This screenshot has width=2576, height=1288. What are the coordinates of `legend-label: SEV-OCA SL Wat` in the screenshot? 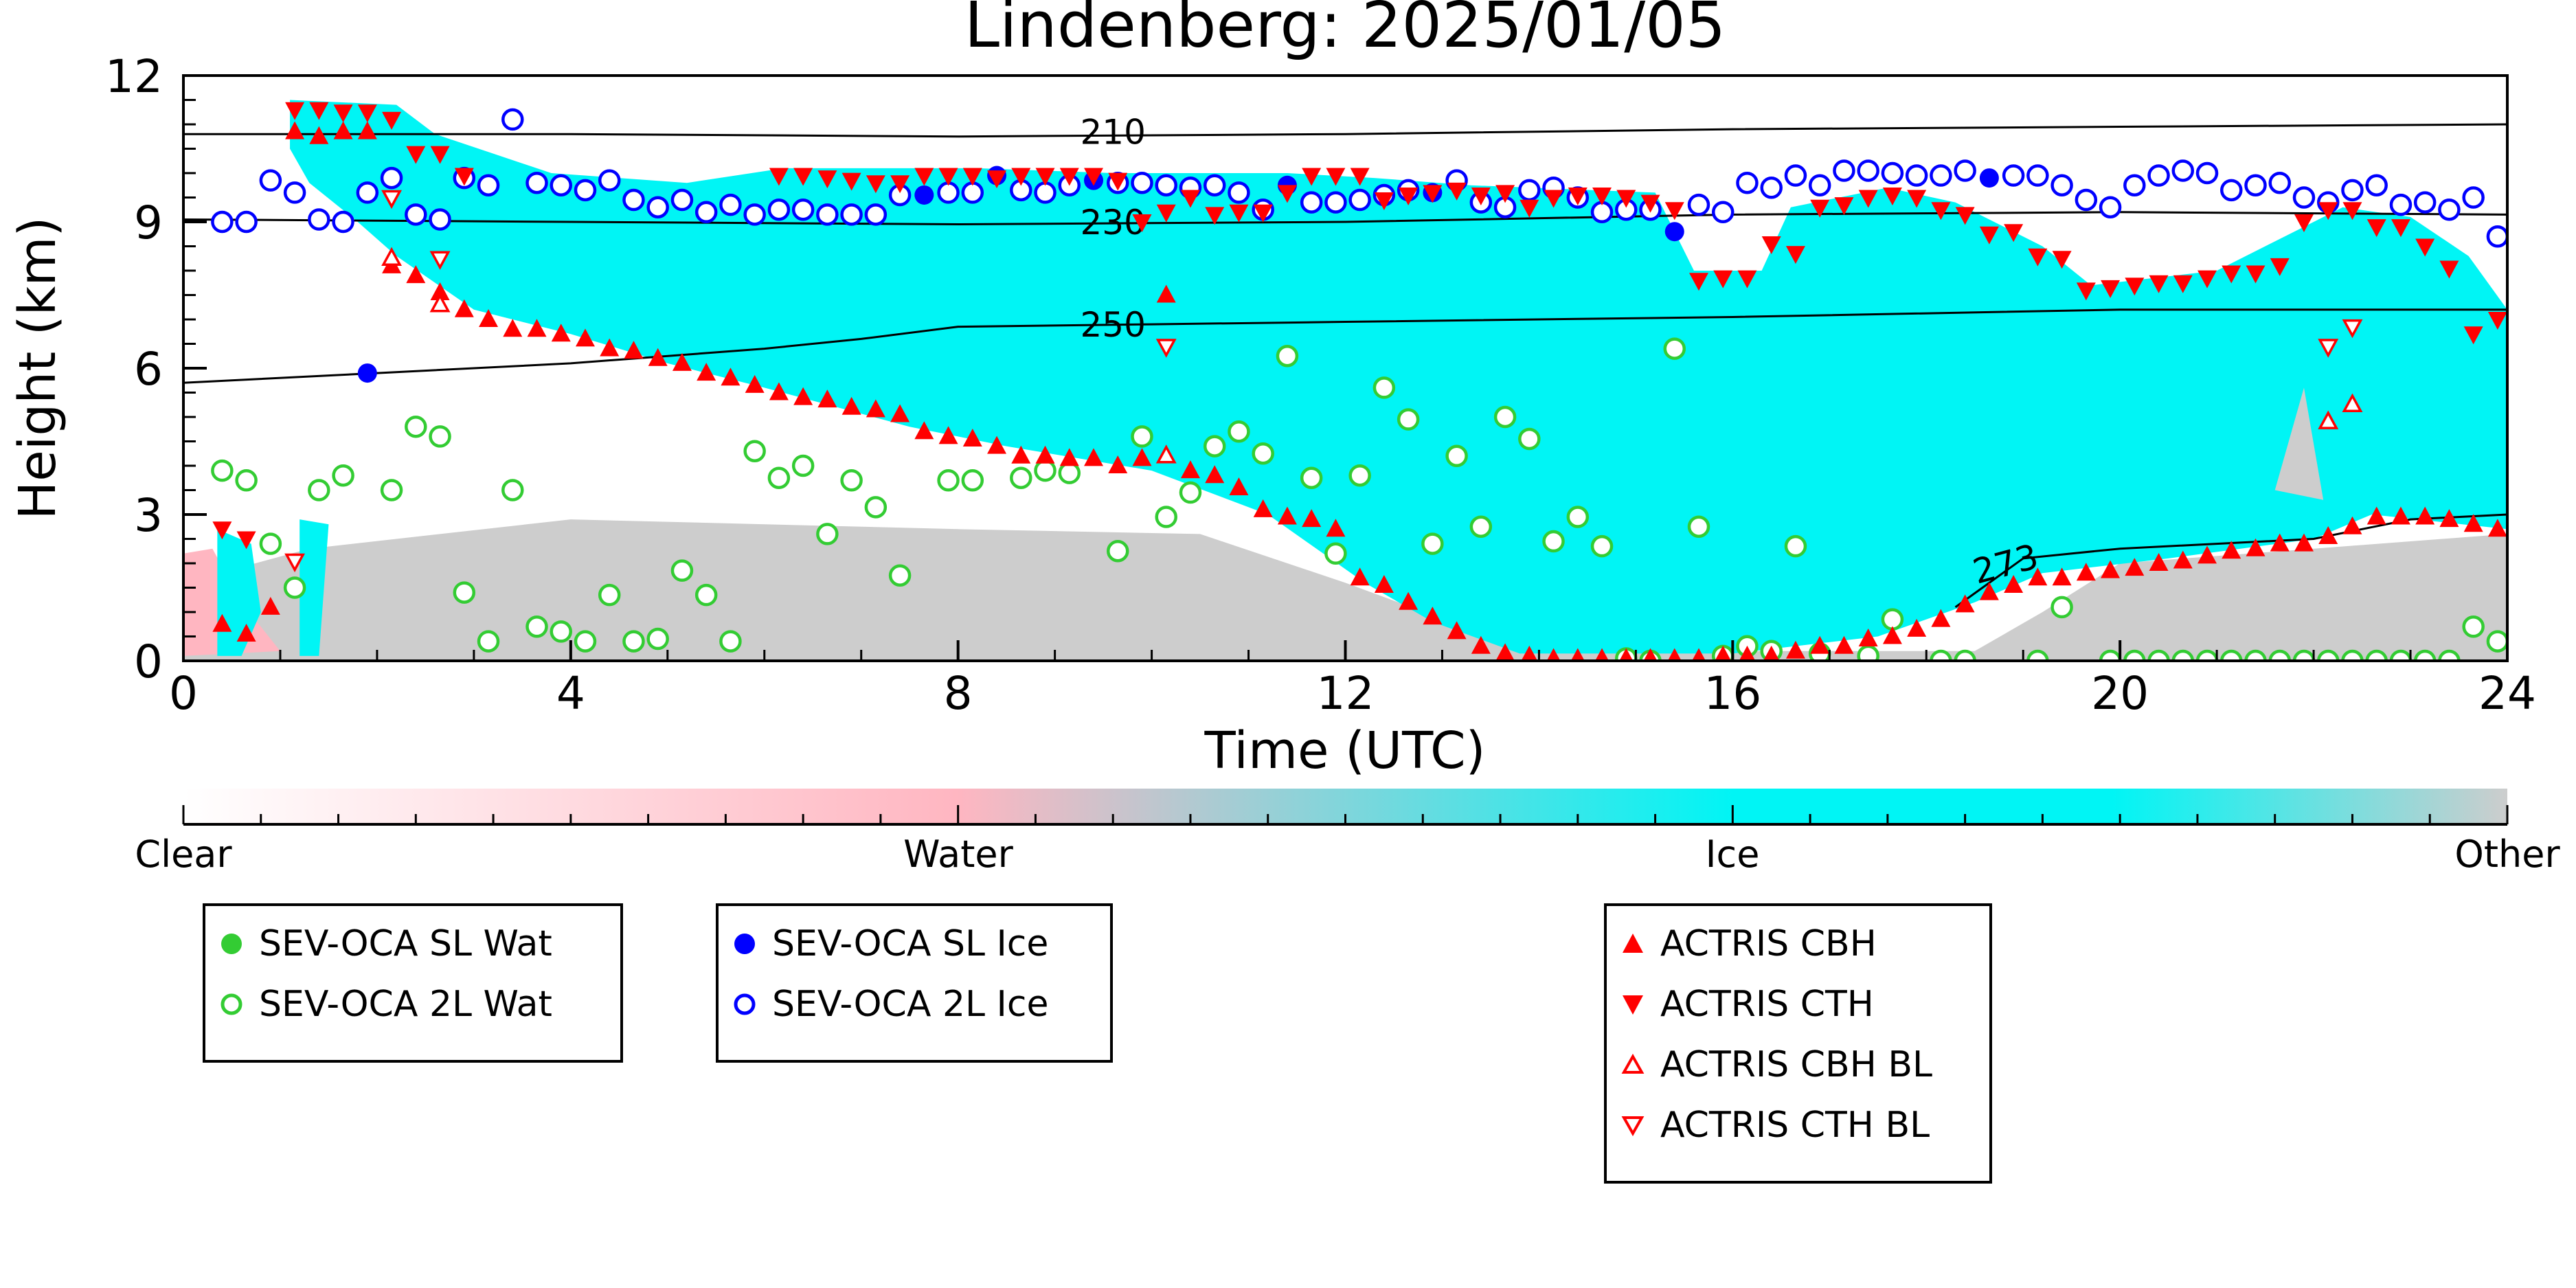 It's located at (405, 943).